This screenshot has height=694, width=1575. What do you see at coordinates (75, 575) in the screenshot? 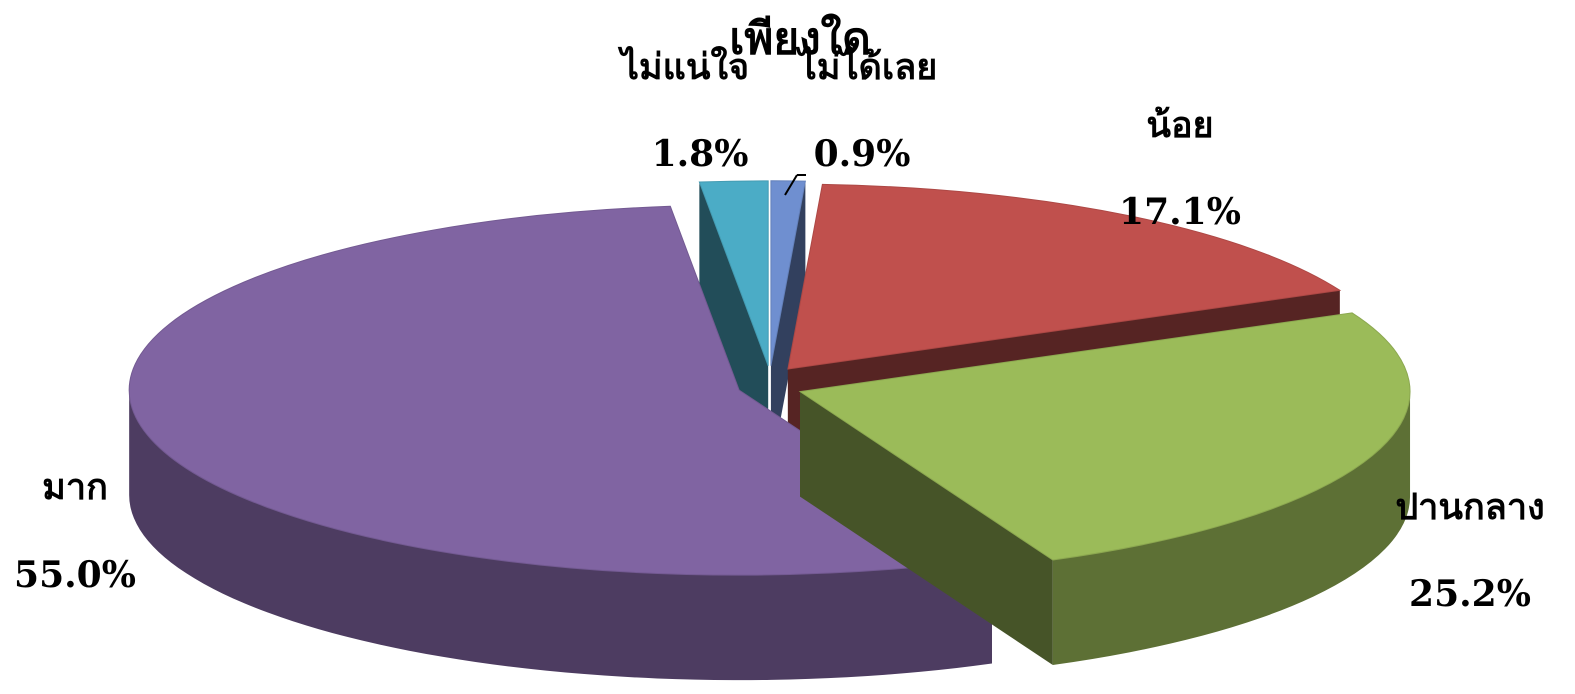
I see `value-label: 55.0%` at bounding box center [75, 575].